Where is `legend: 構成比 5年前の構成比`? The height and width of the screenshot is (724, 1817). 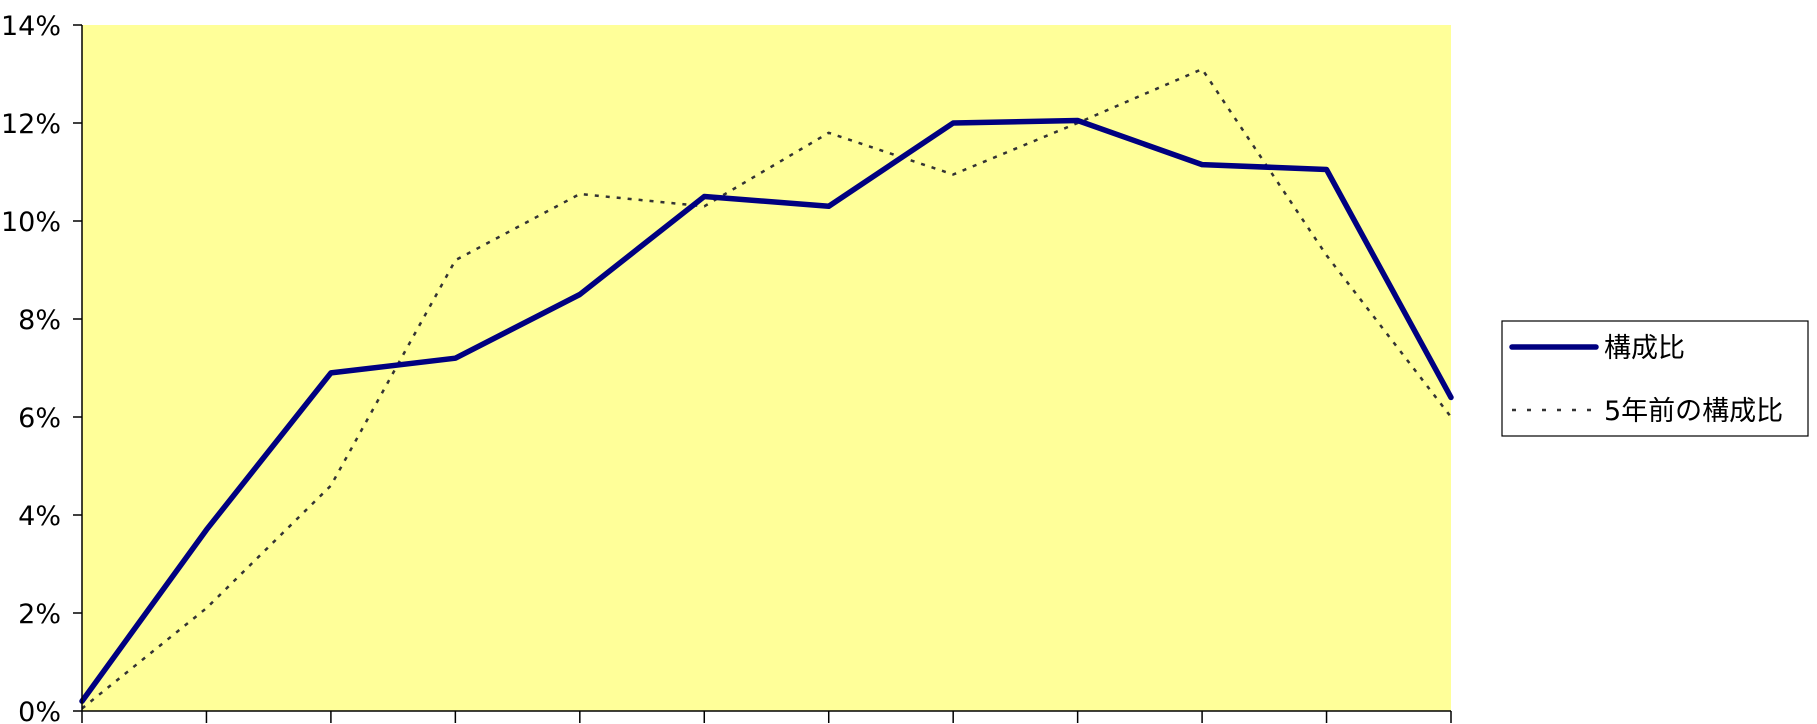 legend: 構成比 5年前の構成比 is located at coordinates (1655, 378).